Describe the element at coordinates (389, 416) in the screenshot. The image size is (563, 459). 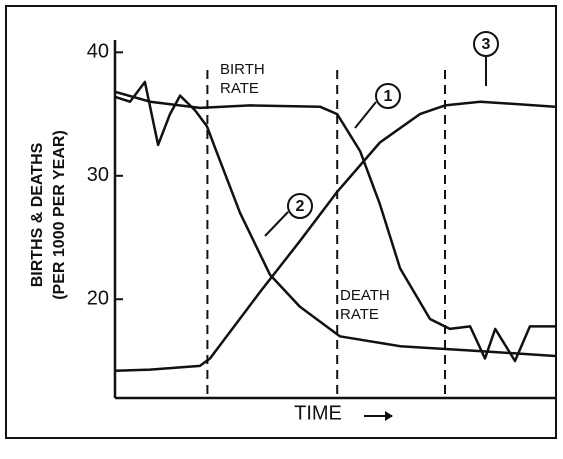
I see `x-arrow-head` at that location.